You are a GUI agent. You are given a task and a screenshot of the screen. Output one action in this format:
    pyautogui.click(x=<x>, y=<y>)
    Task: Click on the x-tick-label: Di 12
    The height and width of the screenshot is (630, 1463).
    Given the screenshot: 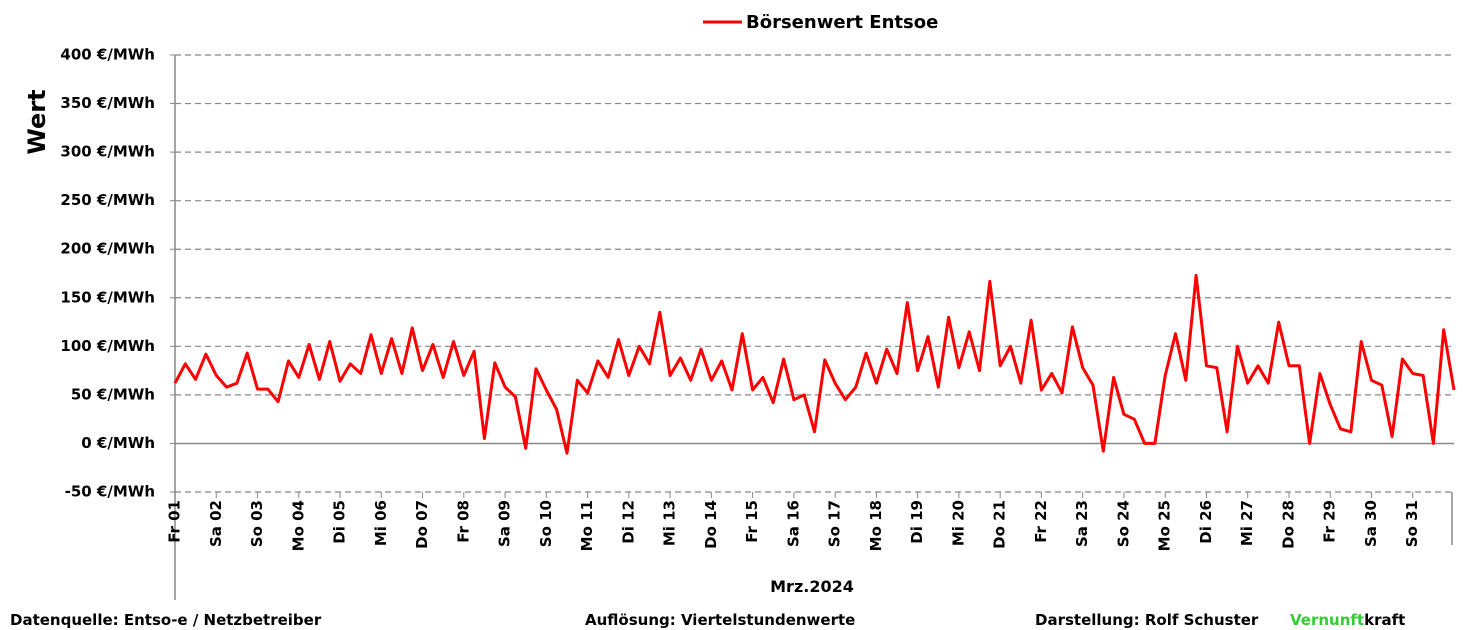 What is the action you would take?
    pyautogui.click(x=628, y=522)
    